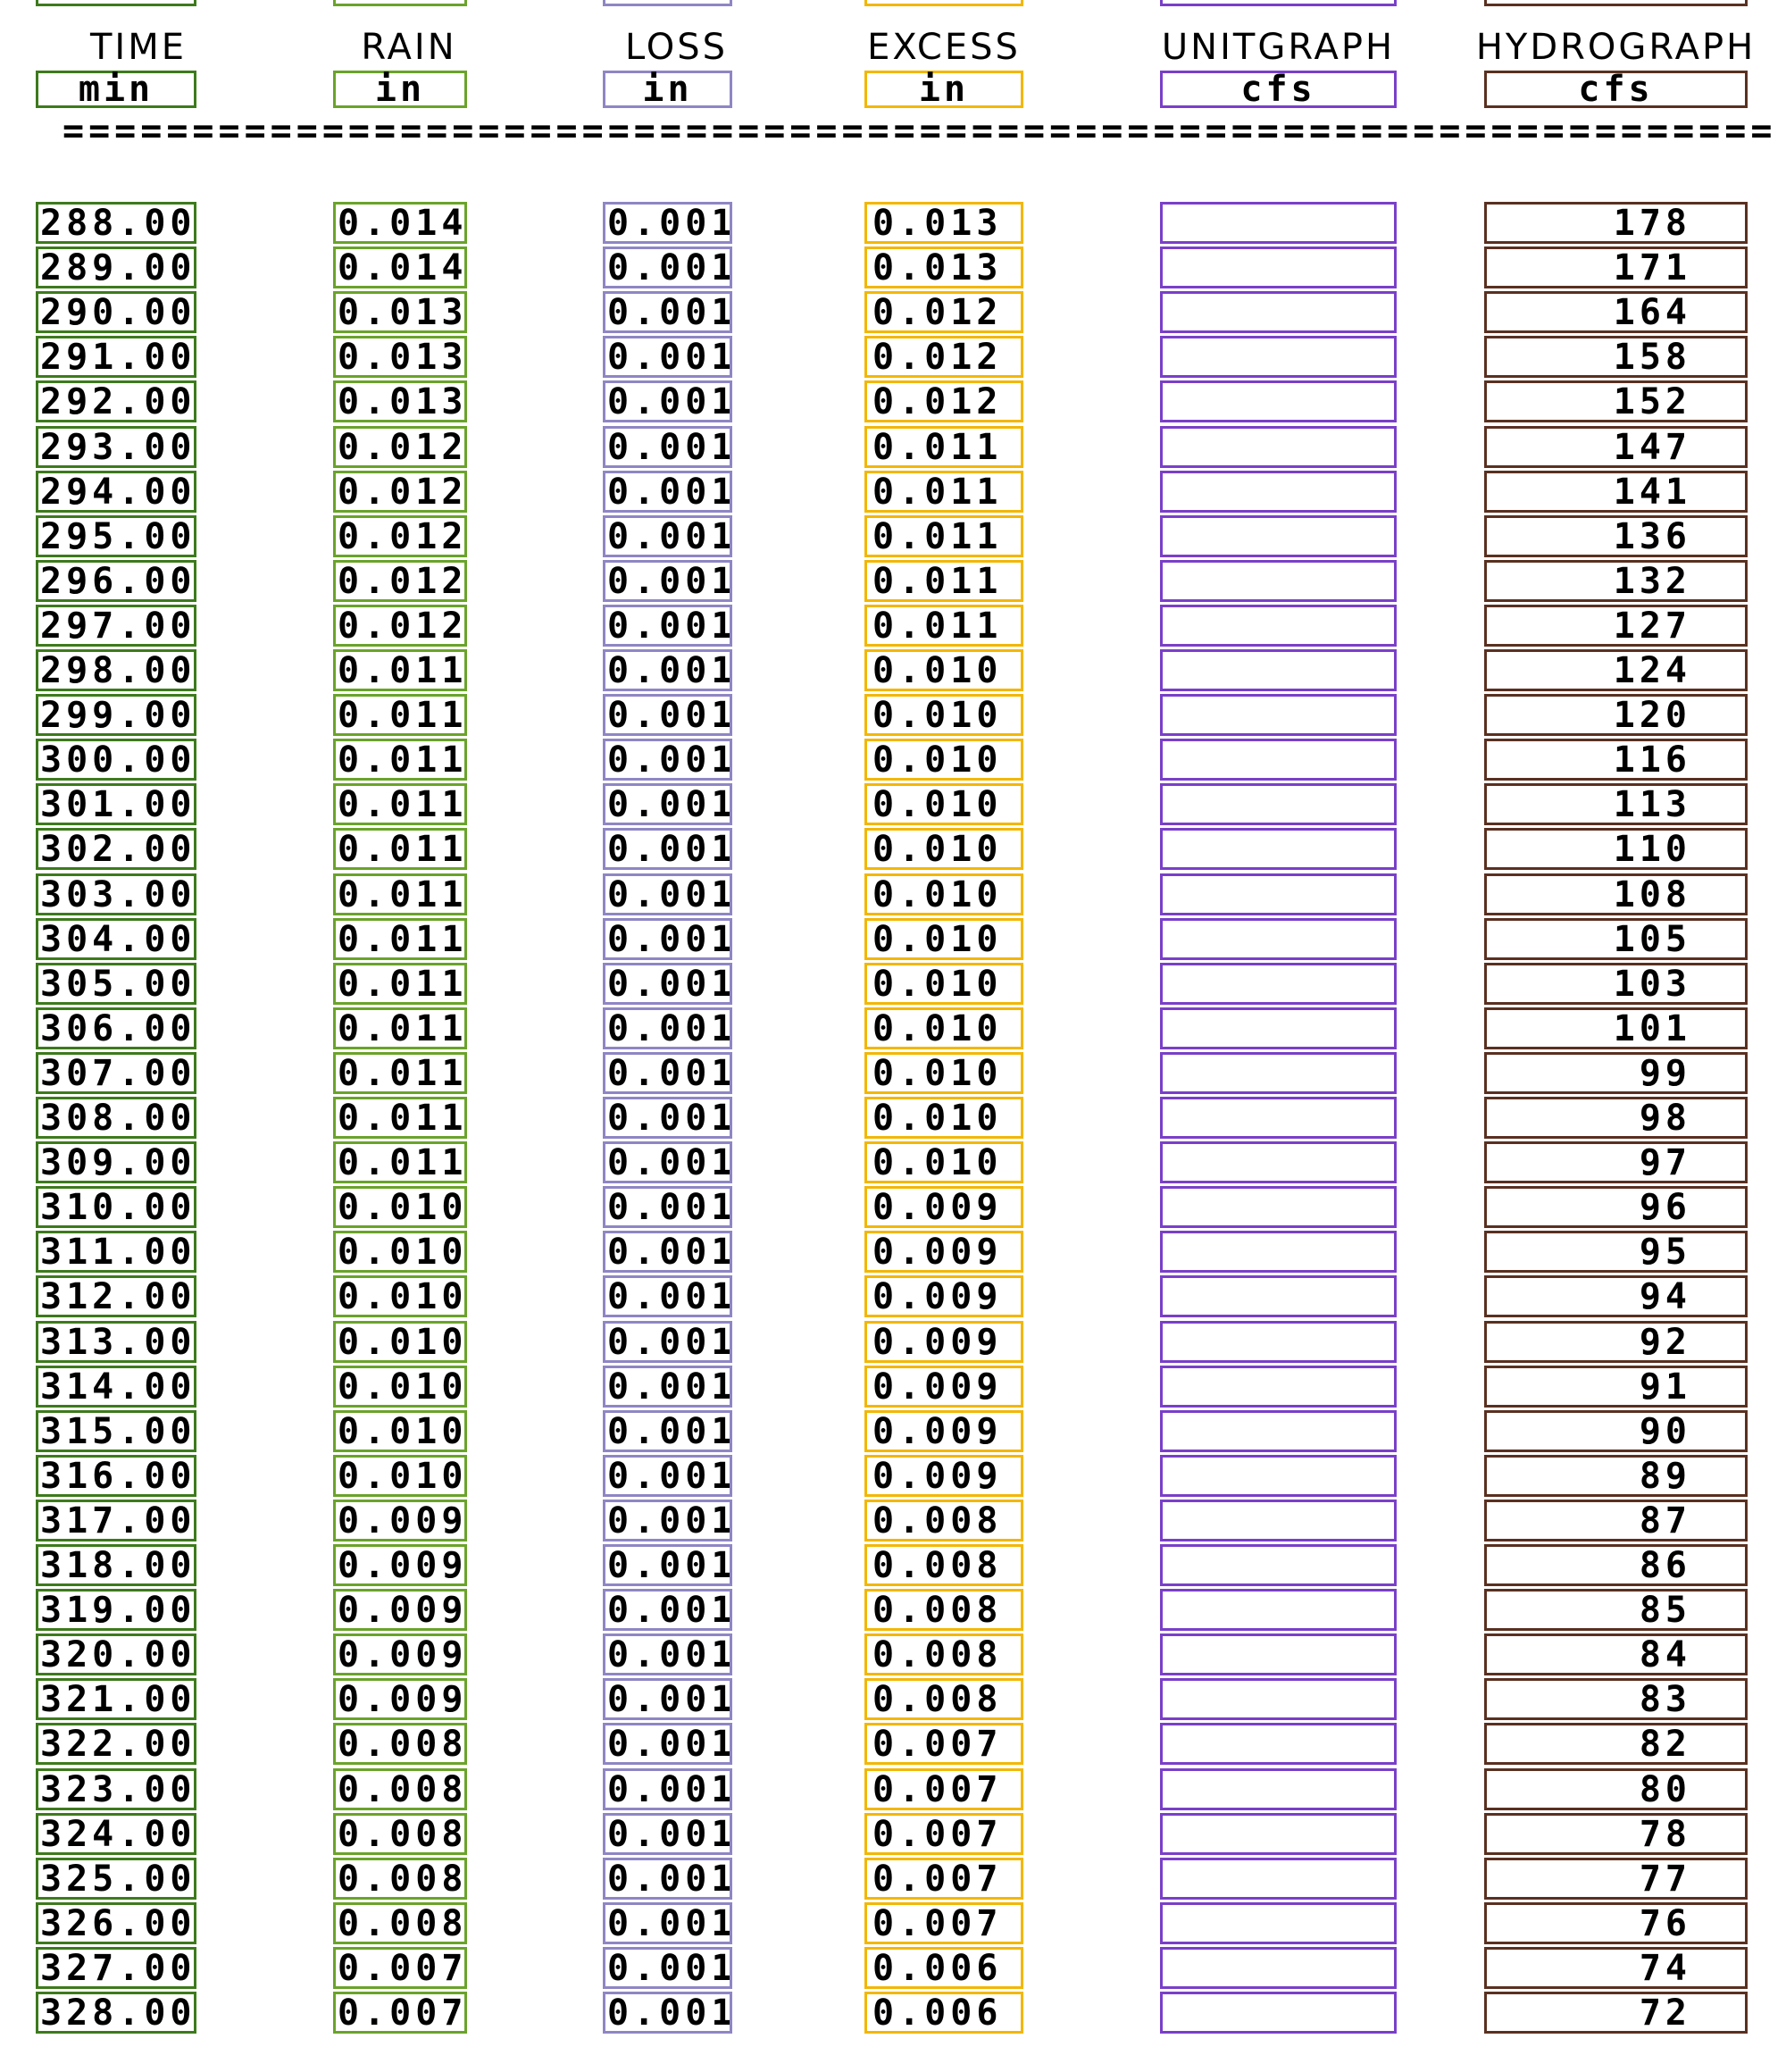 The image size is (1786, 2072). I want to click on header-unitgraph: UNITGRAPH, so click(1278, 47).